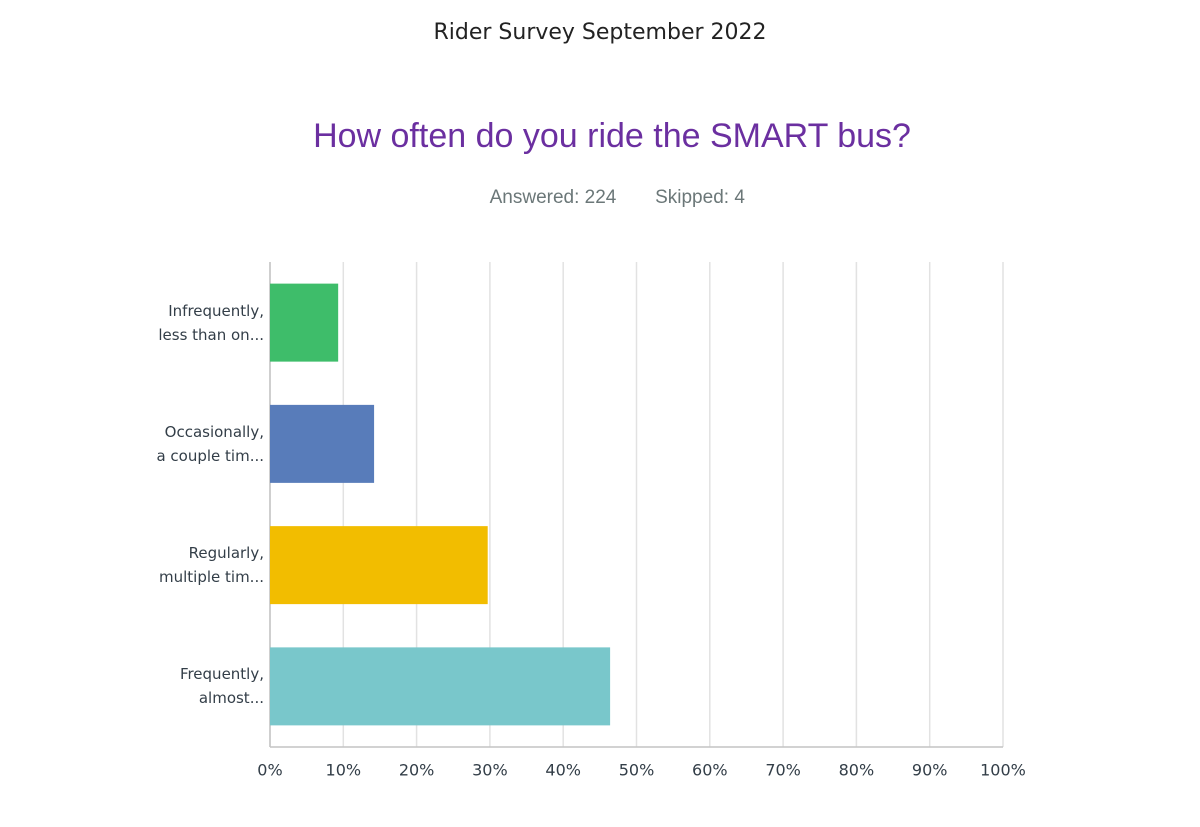  What do you see at coordinates (1003, 770) in the screenshot?
I see `x-tick-label: 100%` at bounding box center [1003, 770].